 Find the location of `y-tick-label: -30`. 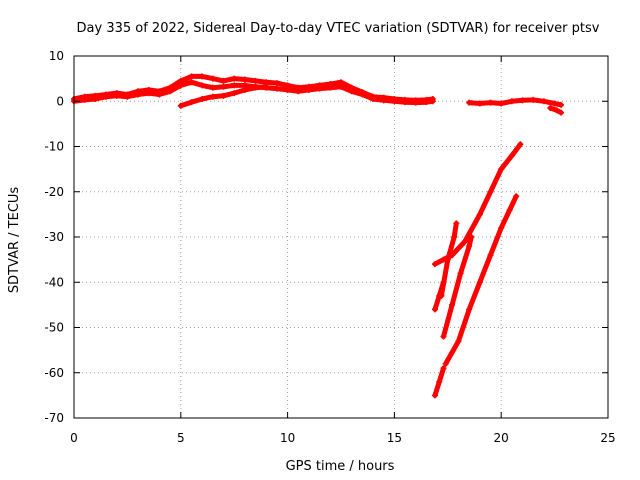

y-tick-label: -30 is located at coordinates (54, 237).